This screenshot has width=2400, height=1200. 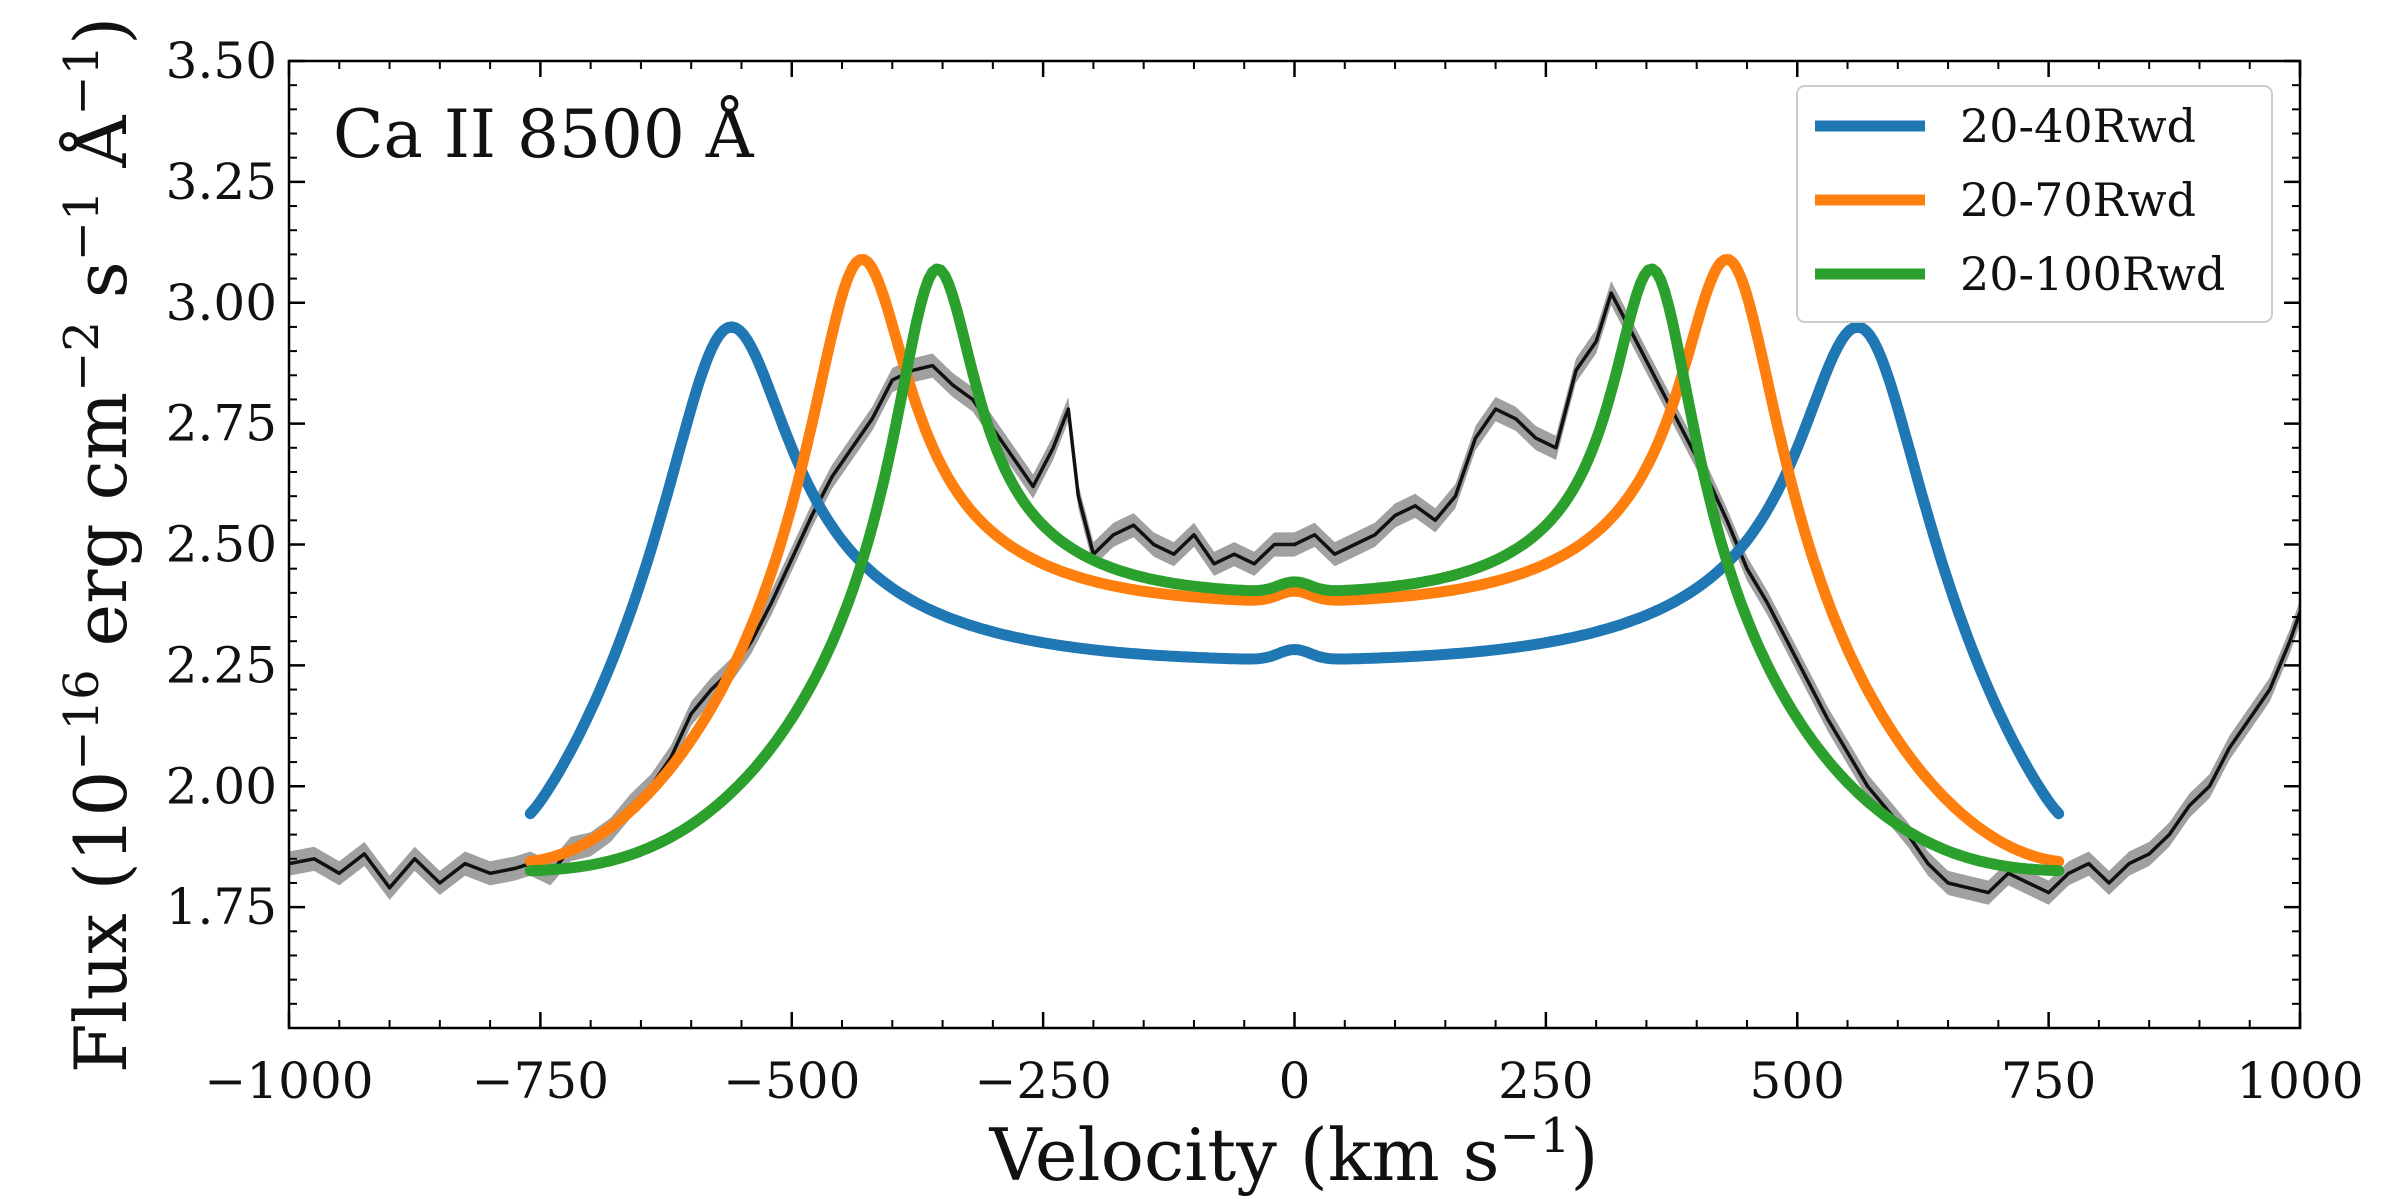 I want to click on legend-frame, so click(x=2034, y=204).